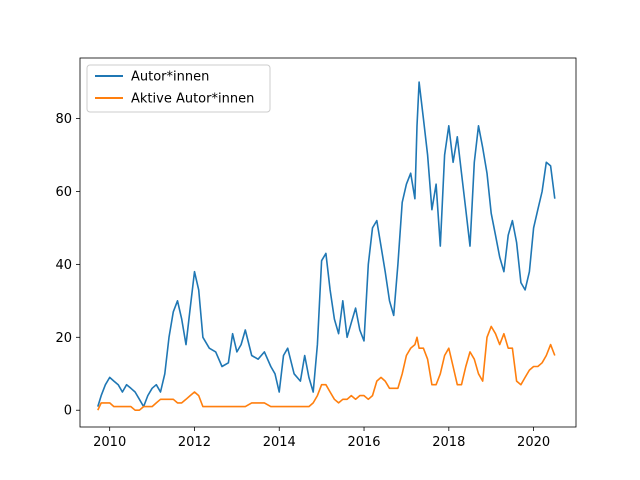 The height and width of the screenshot is (480, 640). I want to click on x-tick-label: 2014, so click(279, 442).